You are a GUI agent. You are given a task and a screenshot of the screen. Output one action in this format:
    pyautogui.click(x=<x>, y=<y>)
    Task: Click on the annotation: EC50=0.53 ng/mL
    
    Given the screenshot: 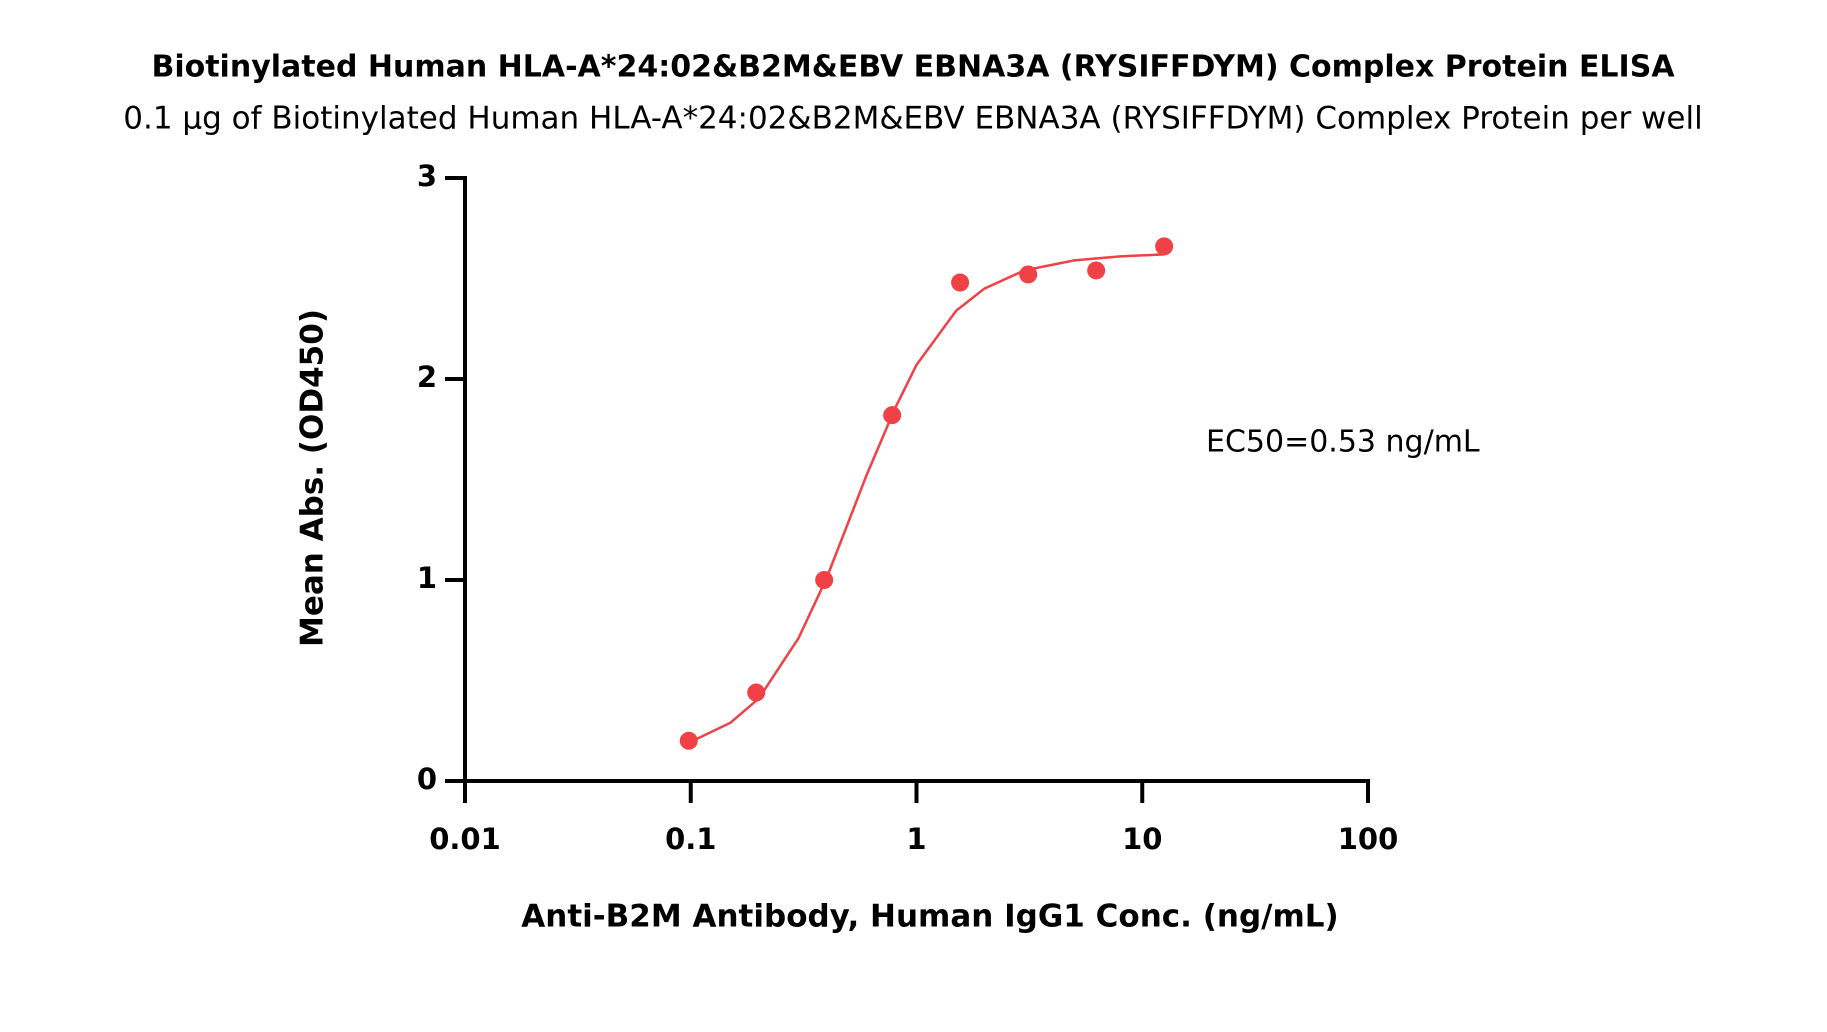 What is the action you would take?
    pyautogui.click(x=1343, y=442)
    